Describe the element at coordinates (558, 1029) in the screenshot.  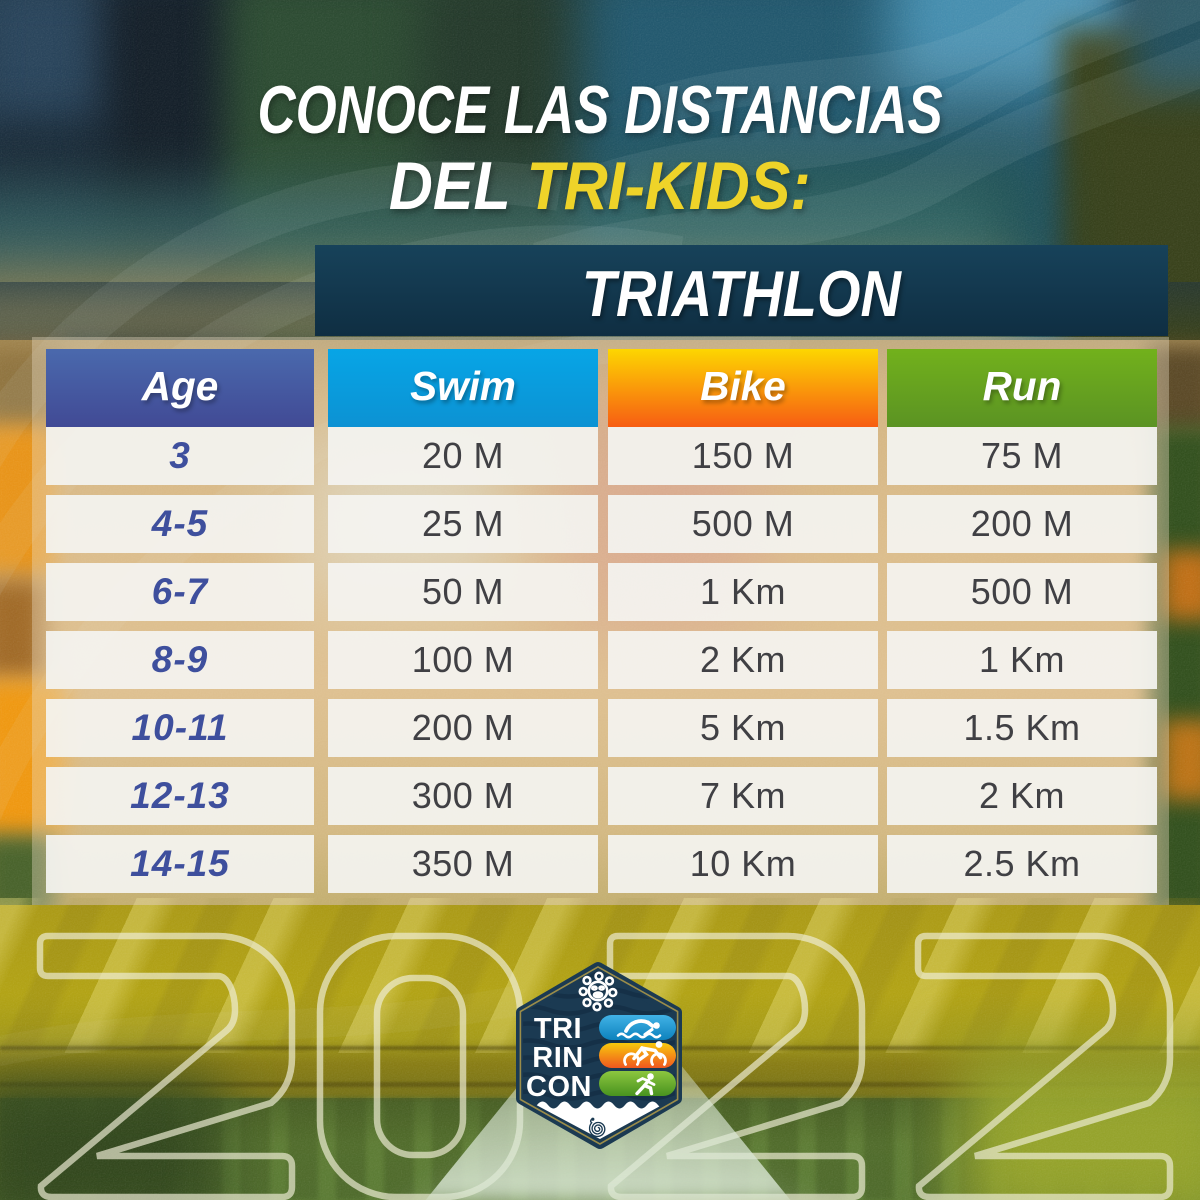
I see `svg-text: TRI` at that location.